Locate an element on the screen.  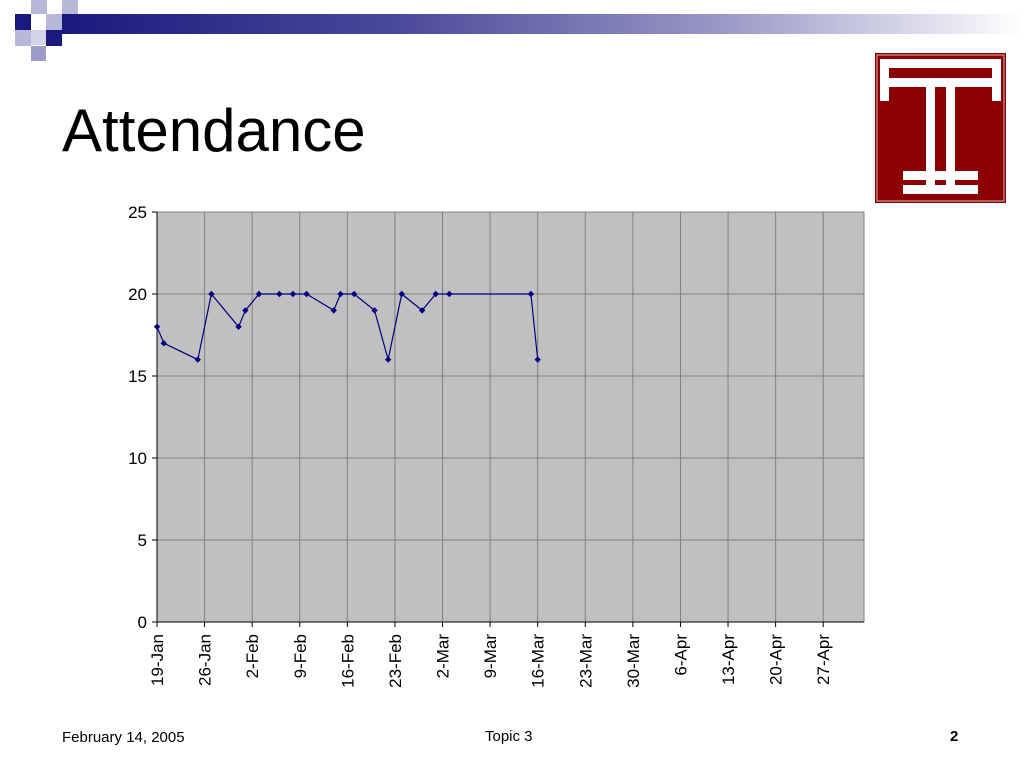
x-tick-label: 6-Apr is located at coordinates (680, 655).